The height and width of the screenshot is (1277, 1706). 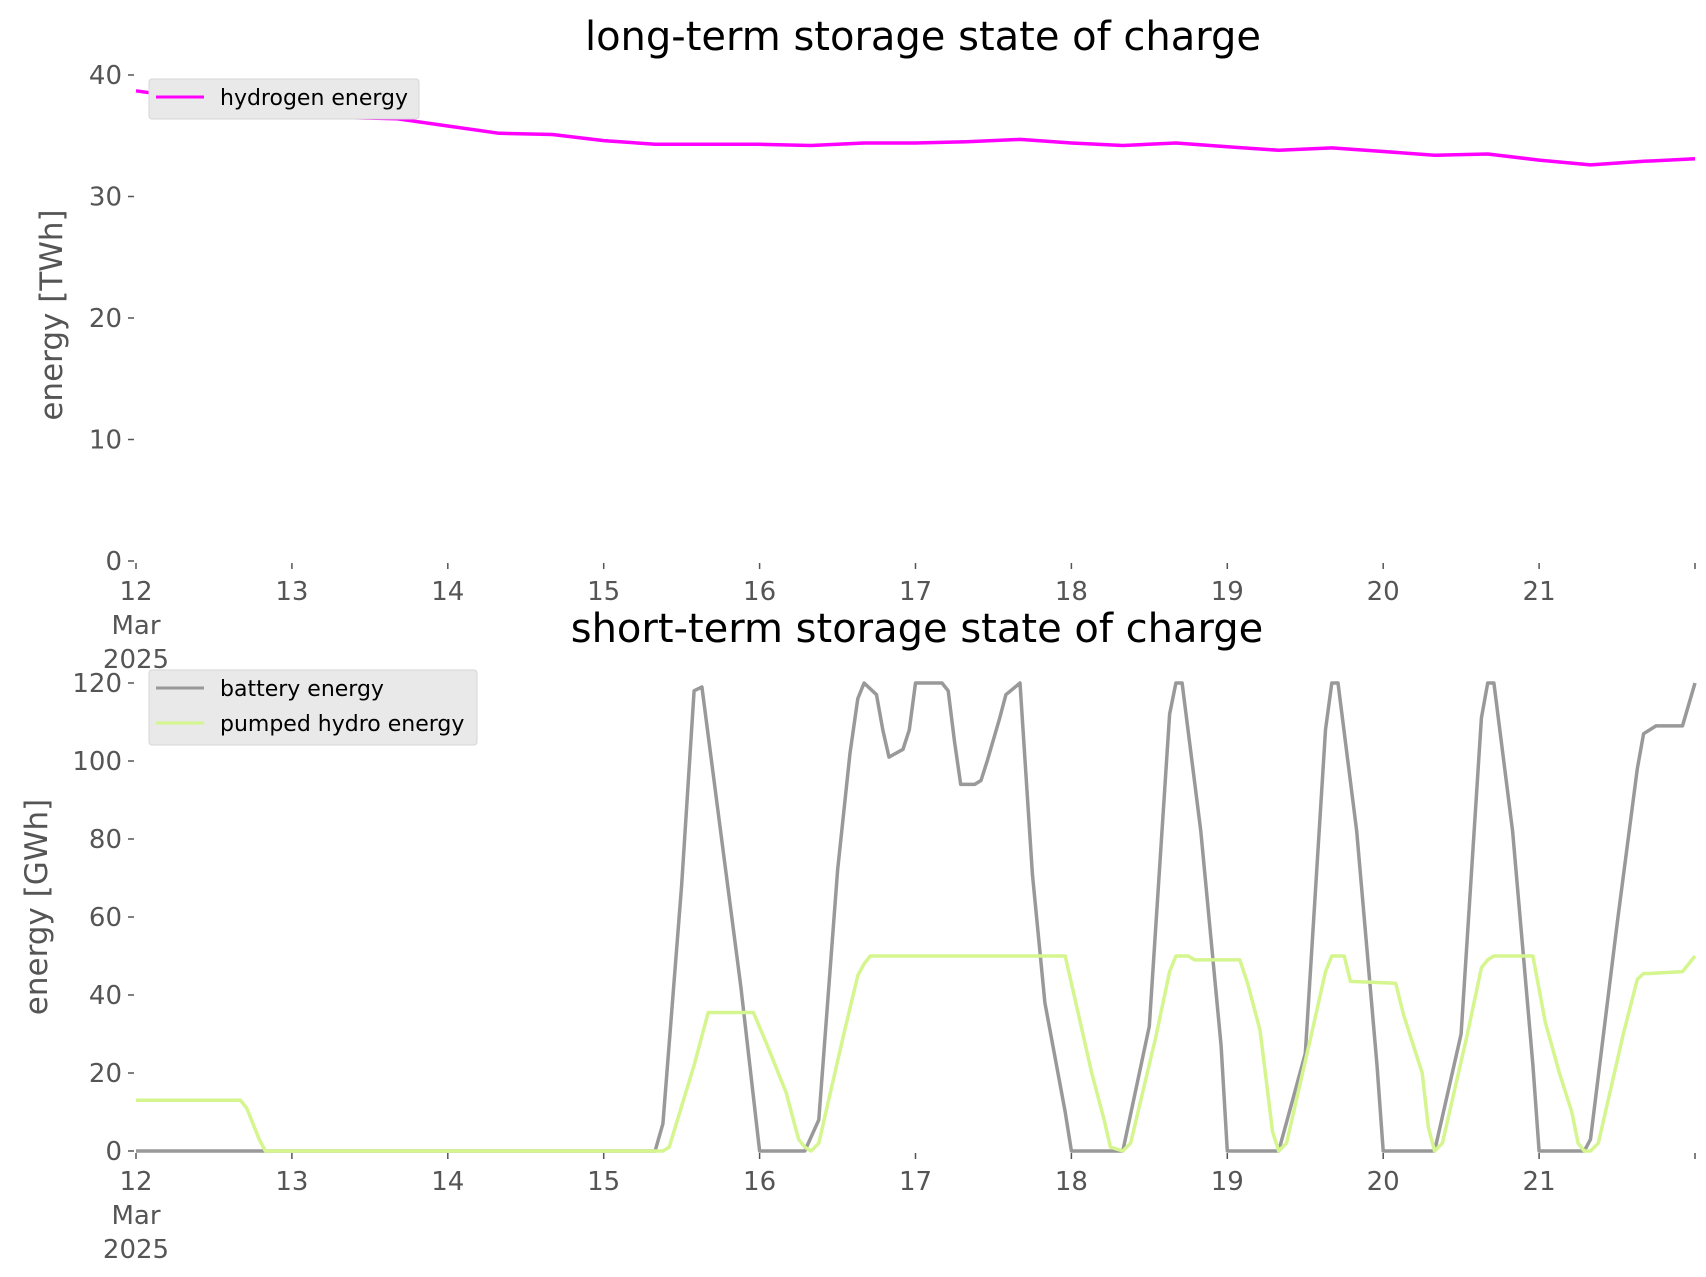 What do you see at coordinates (105, 918) in the screenshot?
I see `y-tick-label: 60` at bounding box center [105, 918].